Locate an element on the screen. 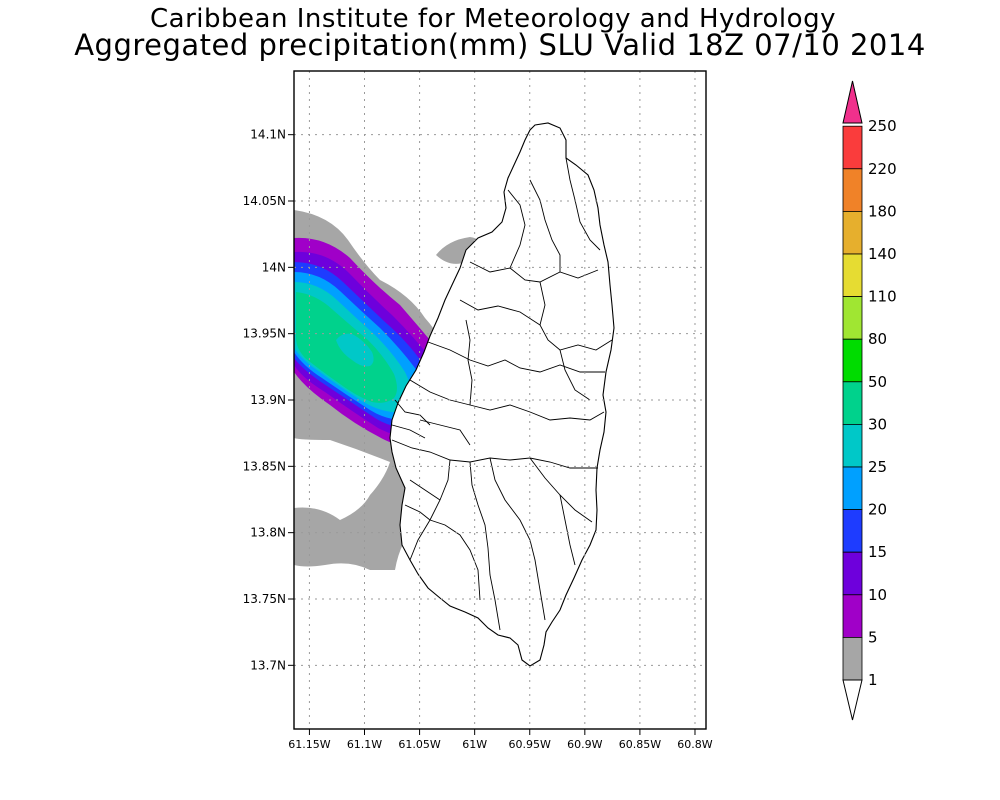  colorbar-label: 15 is located at coordinates (877, 552).